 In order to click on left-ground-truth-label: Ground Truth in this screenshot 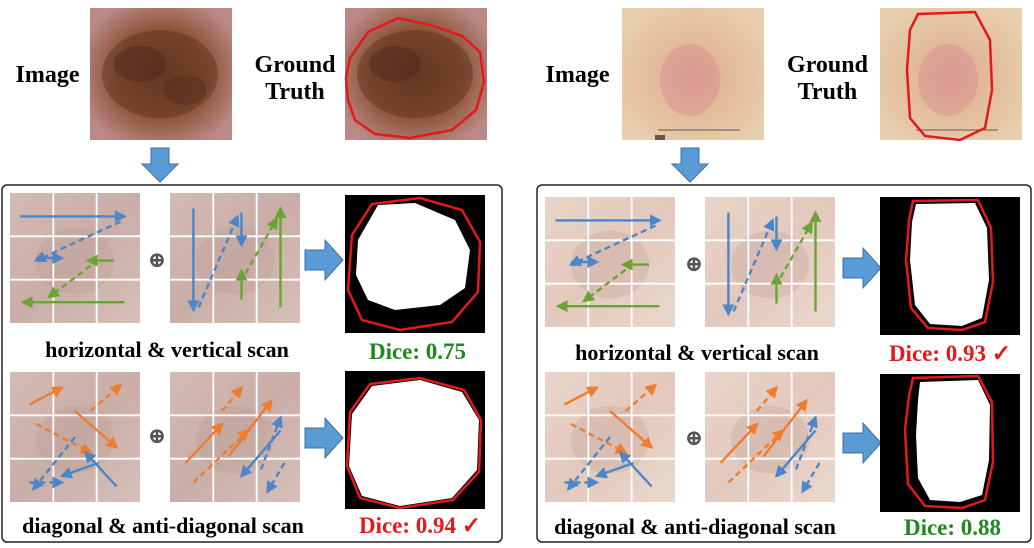, I will do `click(295, 78)`.